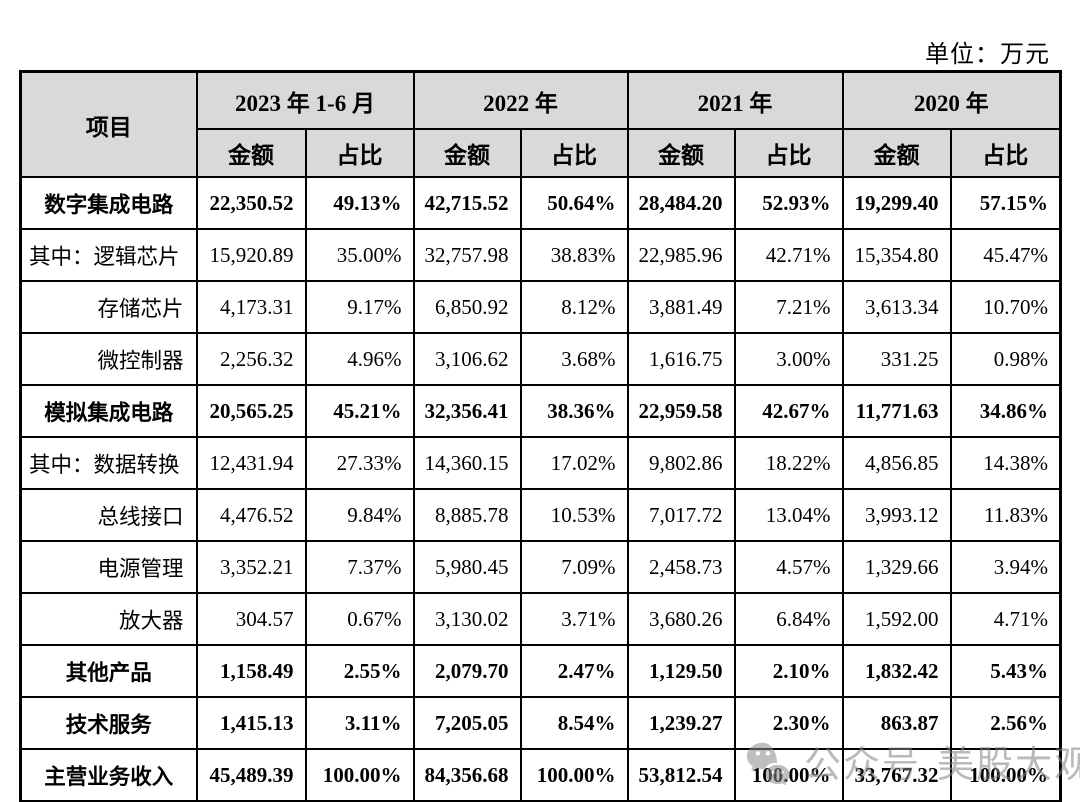 The width and height of the screenshot is (1080, 802). What do you see at coordinates (359, 203) in the screenshot?
I see `ratio-cell: 49.13%` at bounding box center [359, 203].